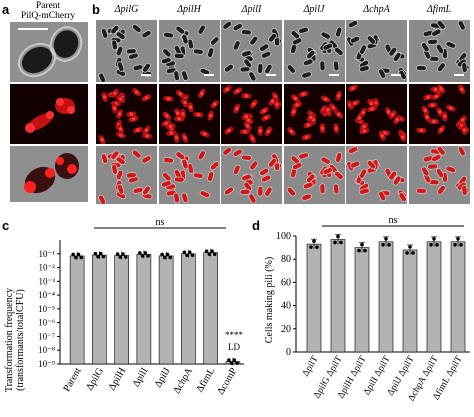 The image size is (474, 417). I want to click on y-tick-label: 20, so click(286, 329).